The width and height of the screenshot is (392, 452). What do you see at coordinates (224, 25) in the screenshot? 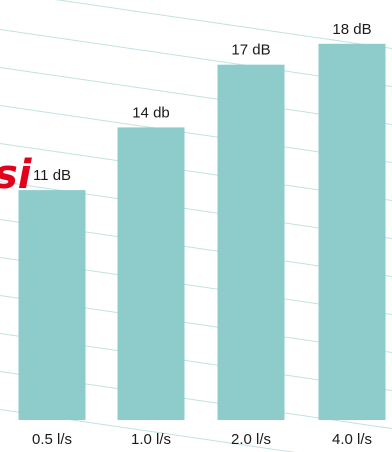
I see `background-curve` at bounding box center [224, 25].